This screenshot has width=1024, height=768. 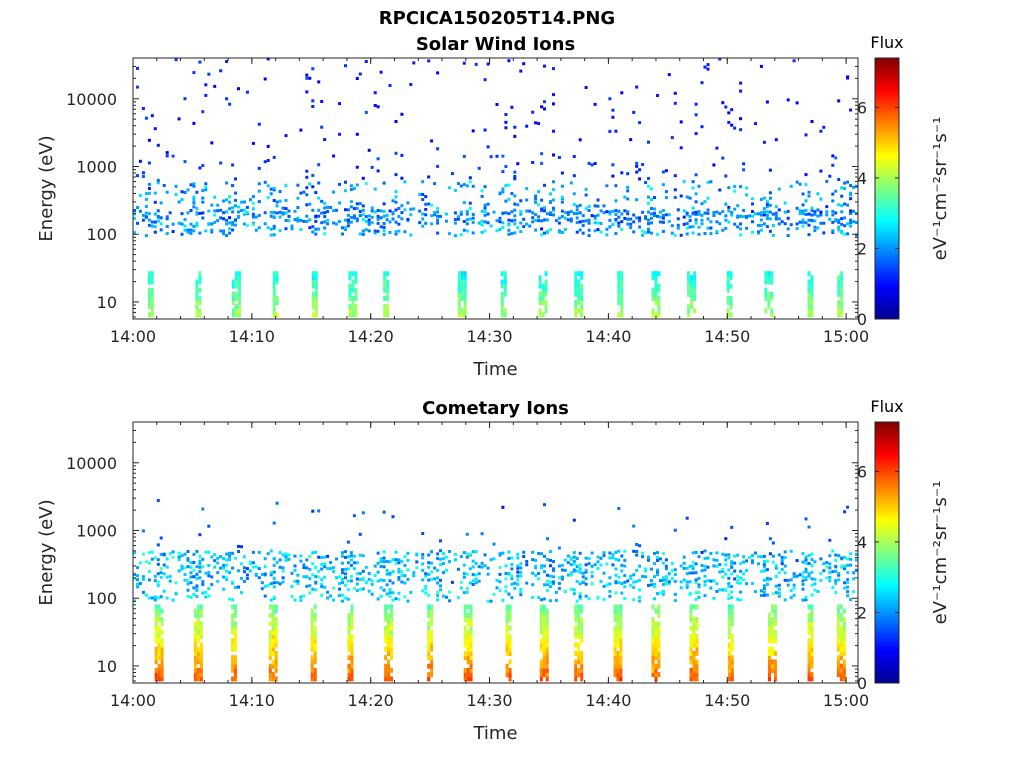 What do you see at coordinates (494, 369) in the screenshot?
I see `x-axis-label: Time` at bounding box center [494, 369].